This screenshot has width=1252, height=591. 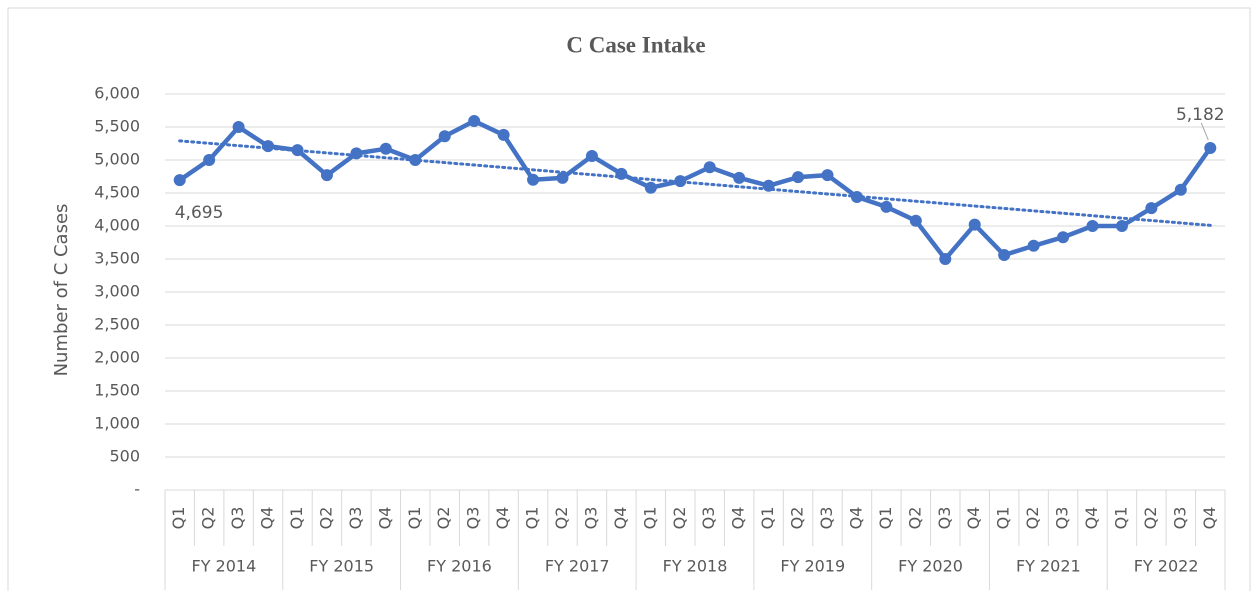 What do you see at coordinates (1204, 131) in the screenshot?
I see `leader-line` at bounding box center [1204, 131].